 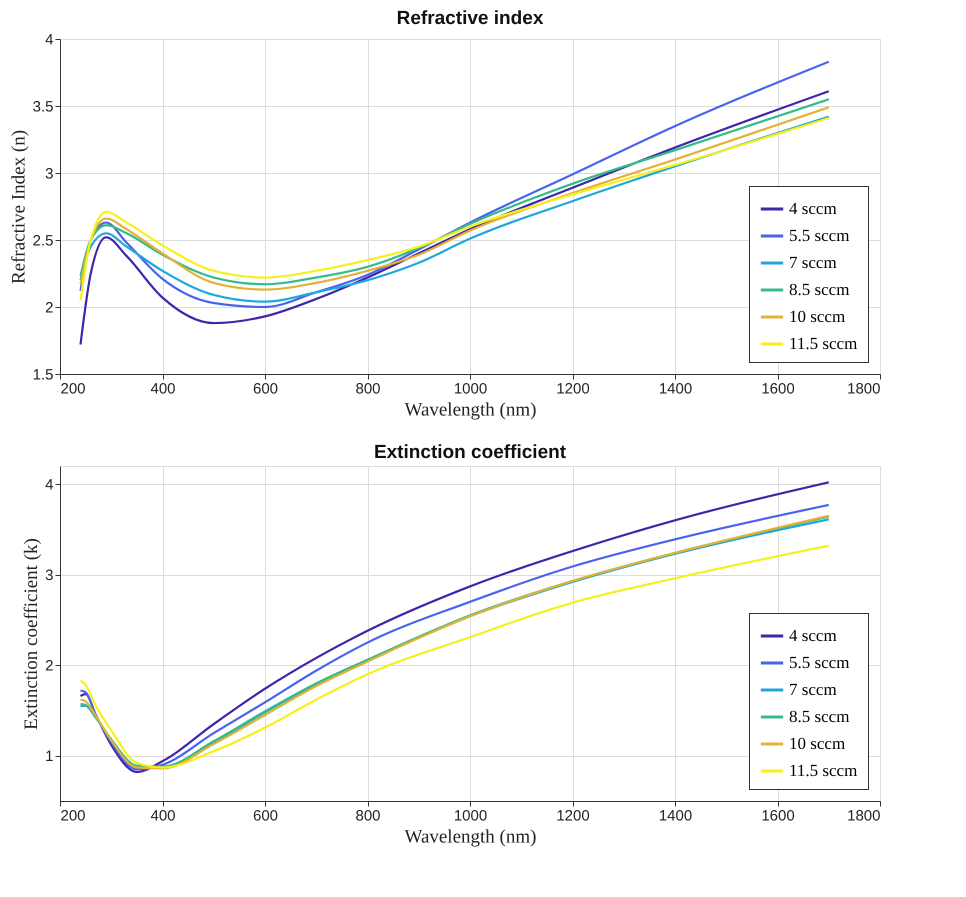 I want to click on y-tick-label: 3.5, so click(x=43, y=107).